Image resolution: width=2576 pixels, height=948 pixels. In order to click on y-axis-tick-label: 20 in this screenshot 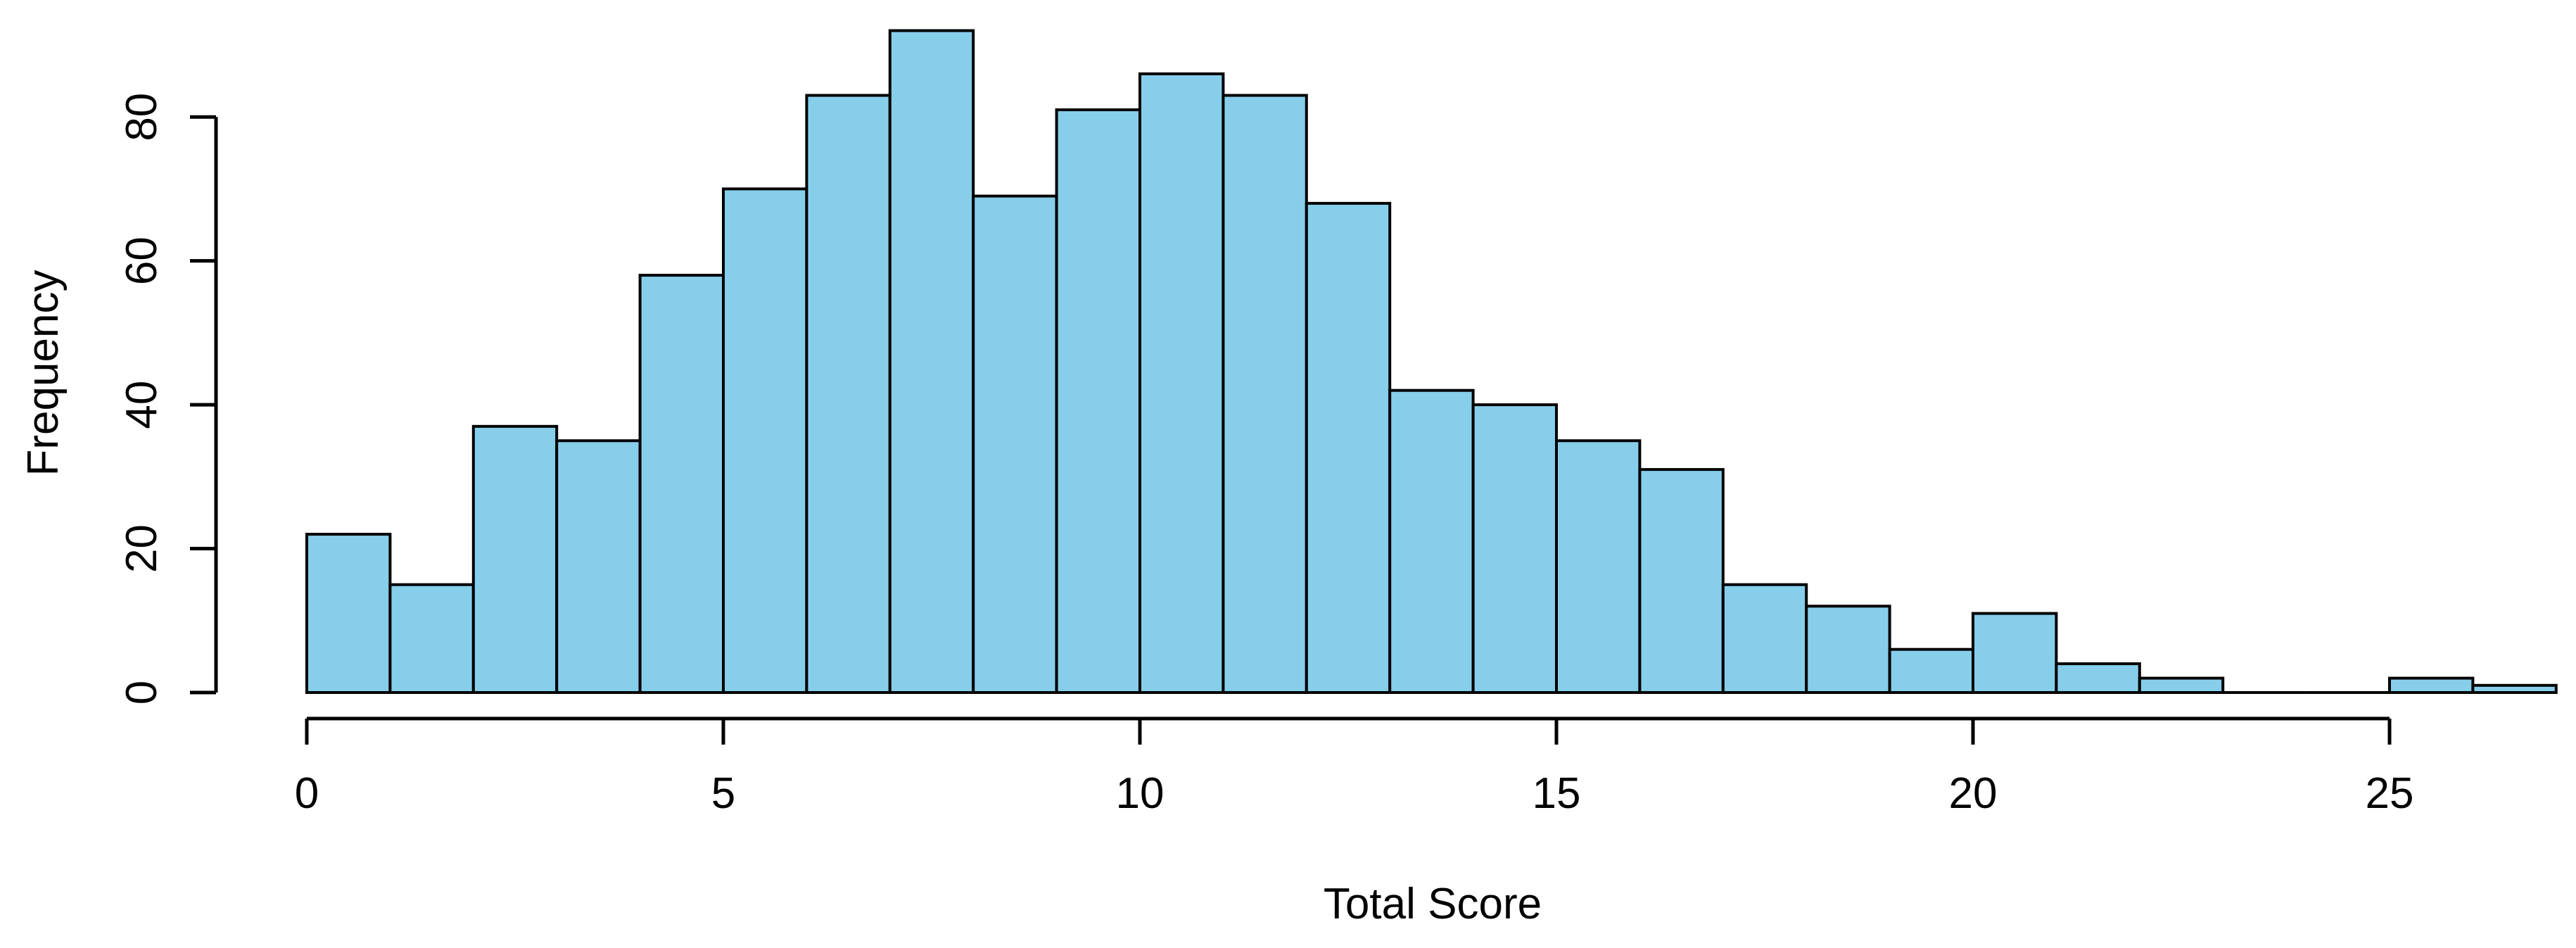, I will do `click(142, 549)`.